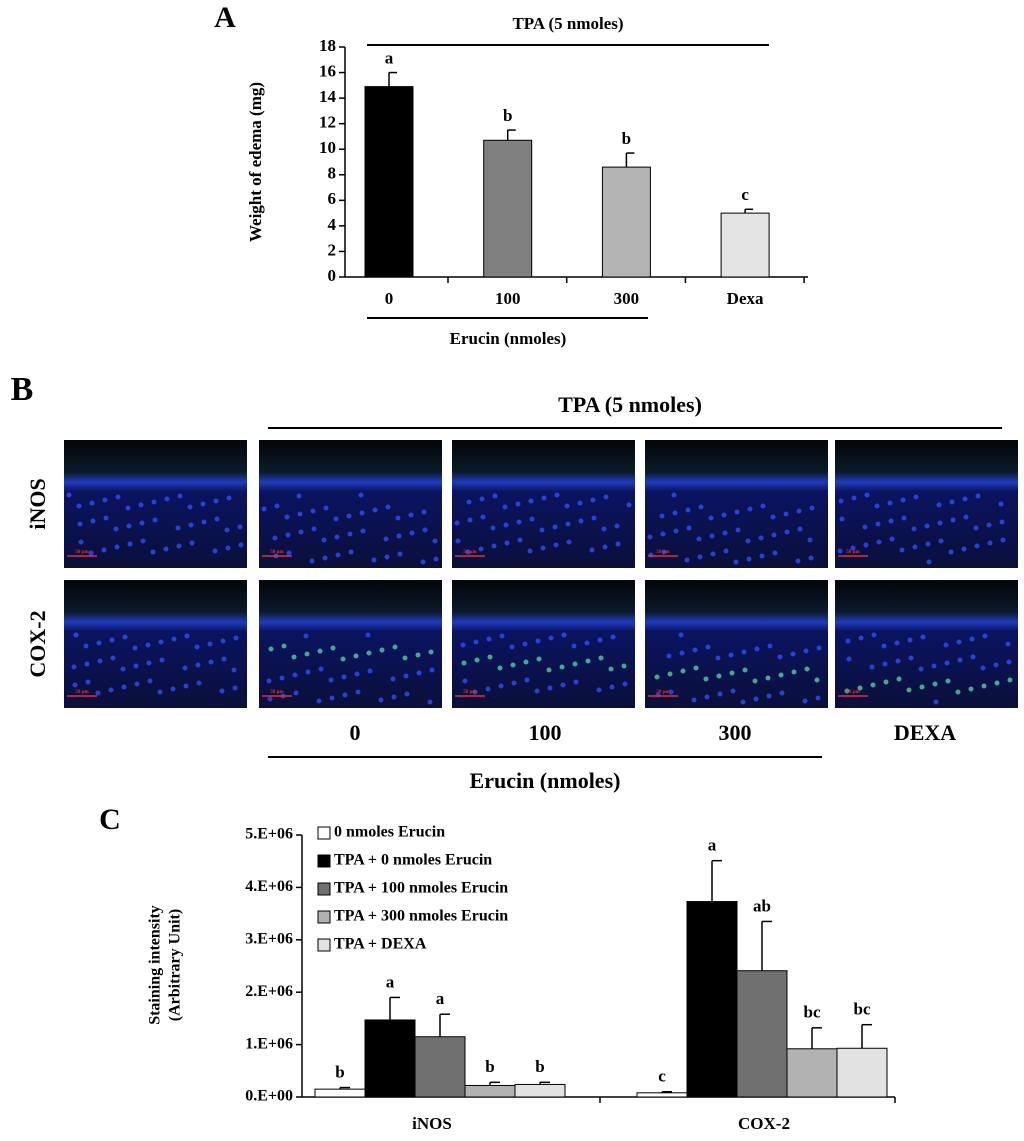  Describe the element at coordinates (155, 965) in the screenshot. I see `y-axis-label: Staining intensity` at that location.